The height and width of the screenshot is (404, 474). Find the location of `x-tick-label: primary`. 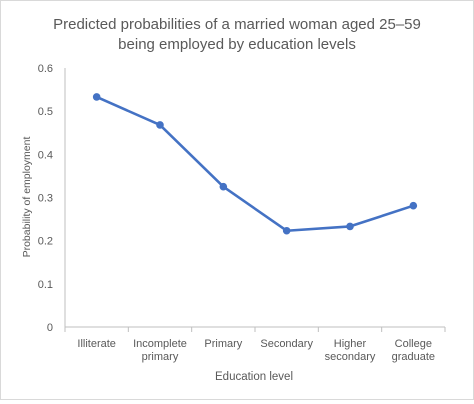

x-tick-label: primary is located at coordinates (160, 357).